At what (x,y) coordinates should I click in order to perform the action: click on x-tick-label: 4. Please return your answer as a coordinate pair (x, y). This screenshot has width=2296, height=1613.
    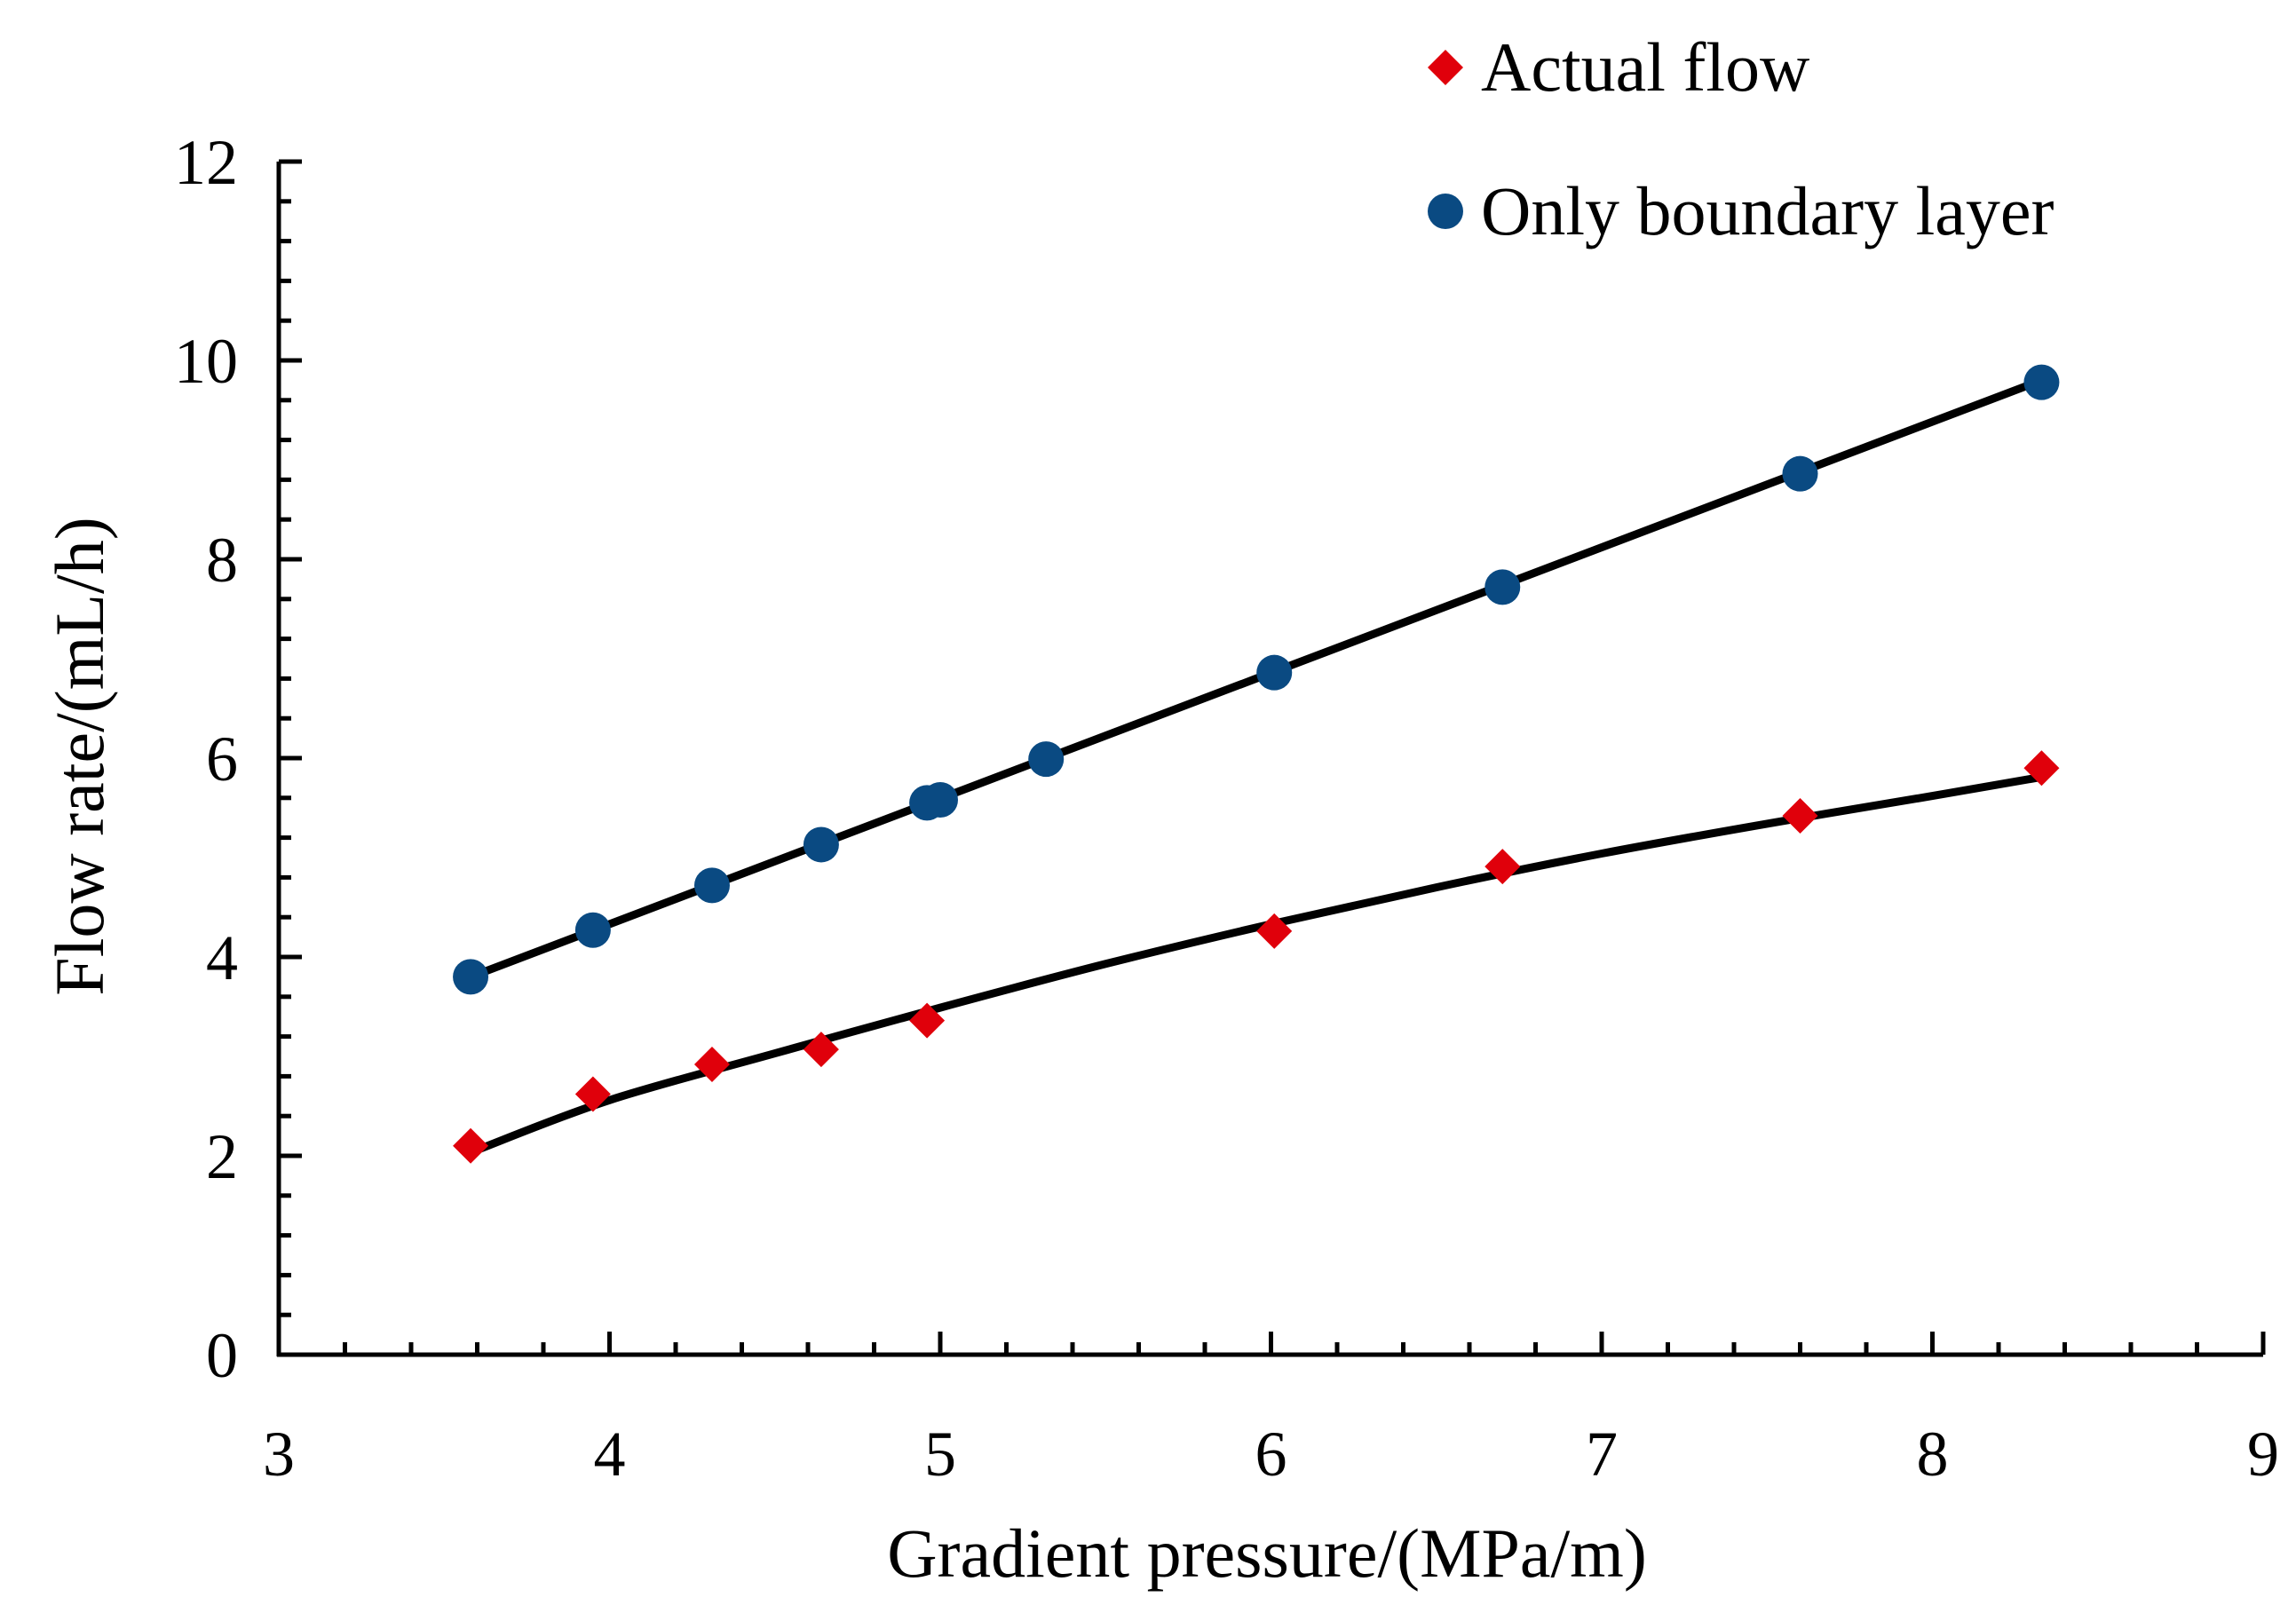
    Looking at the image, I should click on (610, 1454).